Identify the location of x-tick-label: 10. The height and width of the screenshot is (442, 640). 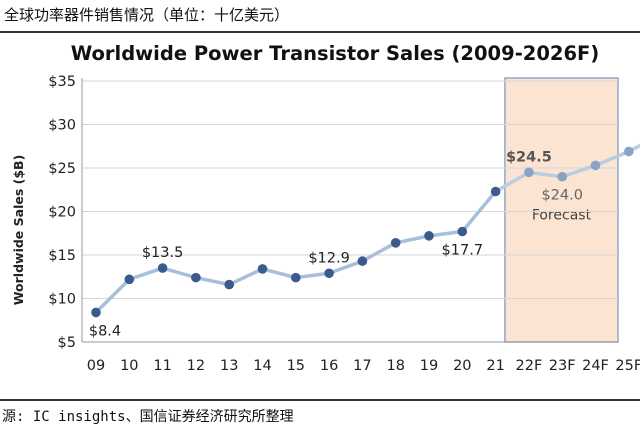
(129, 366).